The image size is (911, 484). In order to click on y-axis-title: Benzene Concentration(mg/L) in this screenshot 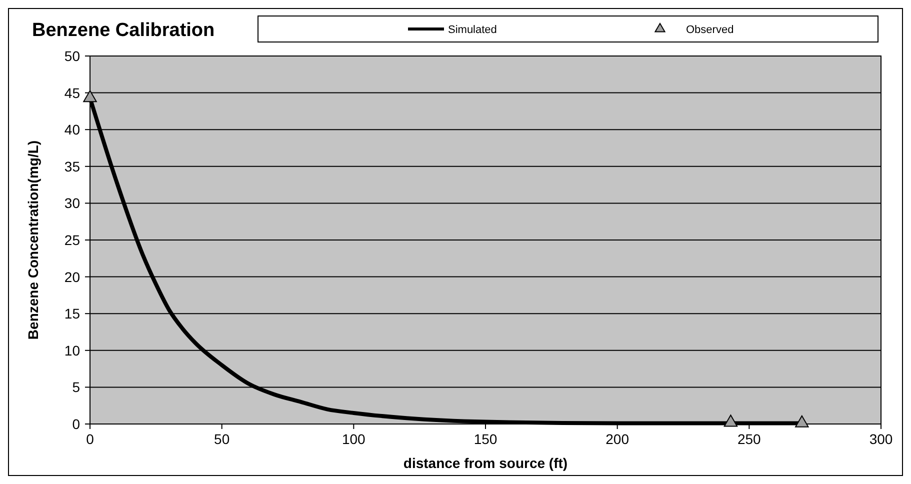, I will do `click(33, 240)`.